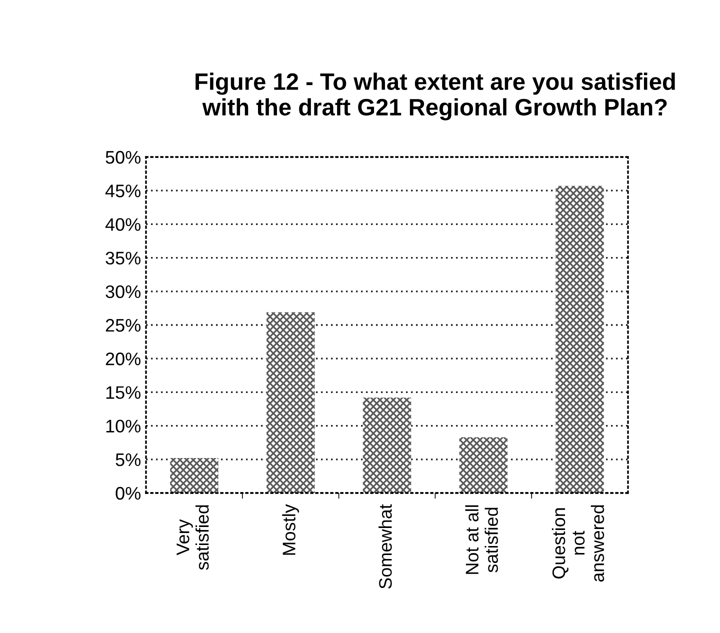 The image size is (720, 633). I want to click on x-tick-label: Not at all satisfied, so click(481, 539).